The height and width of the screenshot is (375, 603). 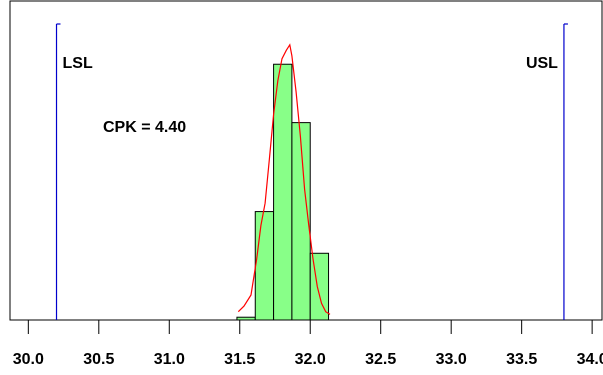 I want to click on x-tick-label: 33.0, so click(x=451, y=359).